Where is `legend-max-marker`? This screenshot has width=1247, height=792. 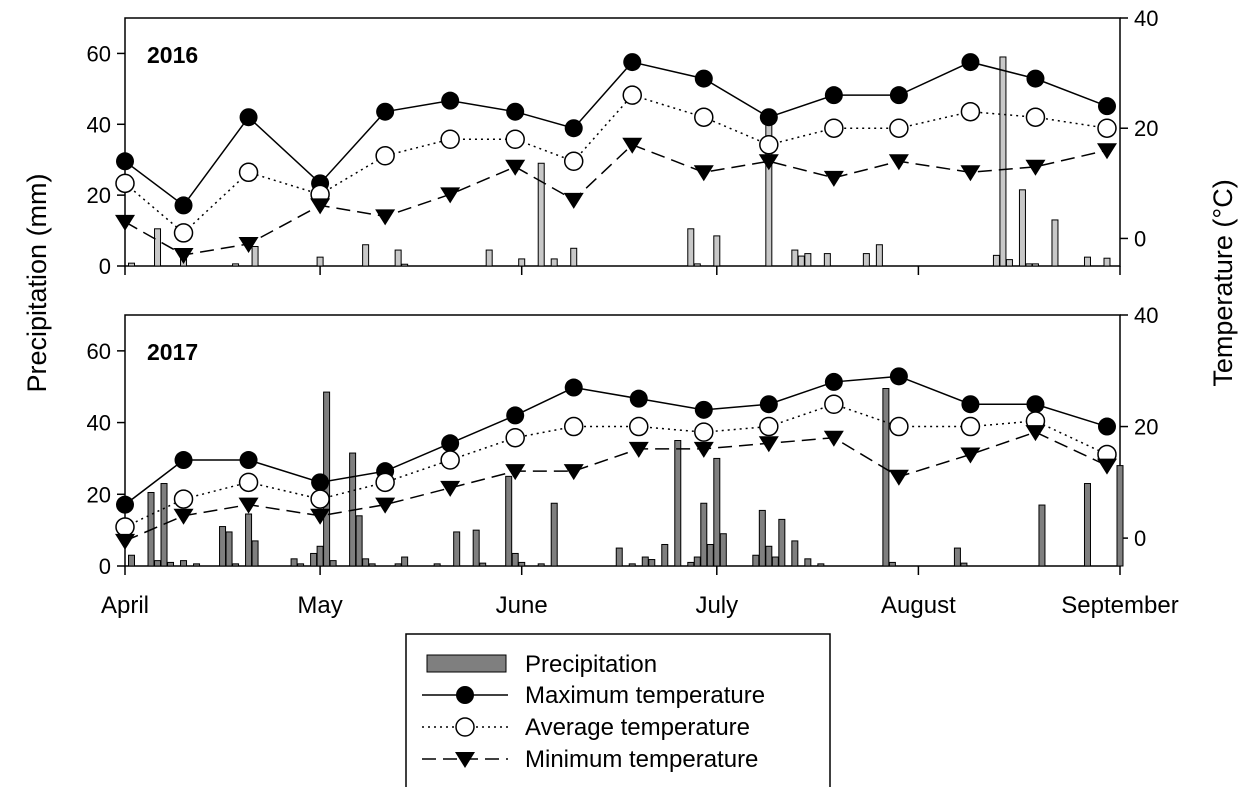 legend-max-marker is located at coordinates (465, 695).